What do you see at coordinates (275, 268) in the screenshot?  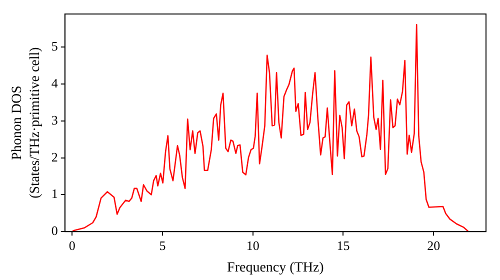 I see `x-axis-title: Frequency (THz)` at bounding box center [275, 268].